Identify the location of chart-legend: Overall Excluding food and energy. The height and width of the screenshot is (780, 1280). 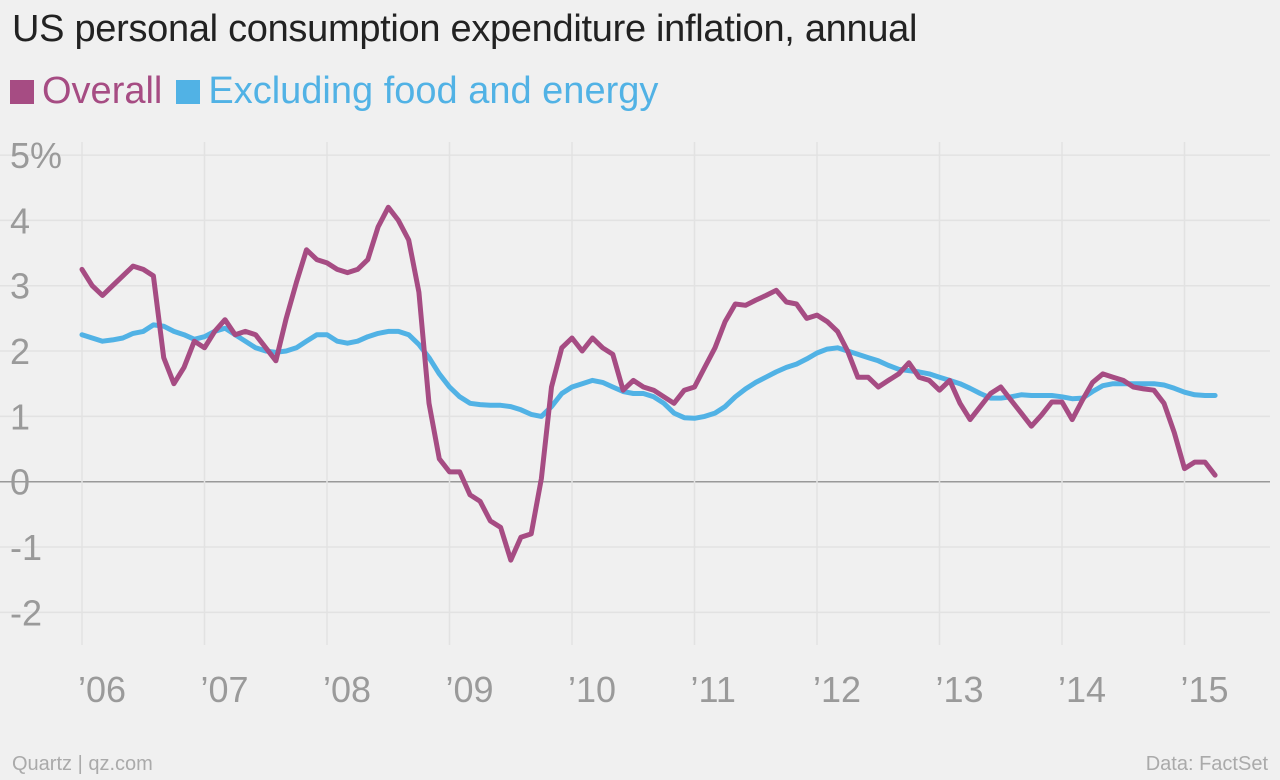
(341, 91).